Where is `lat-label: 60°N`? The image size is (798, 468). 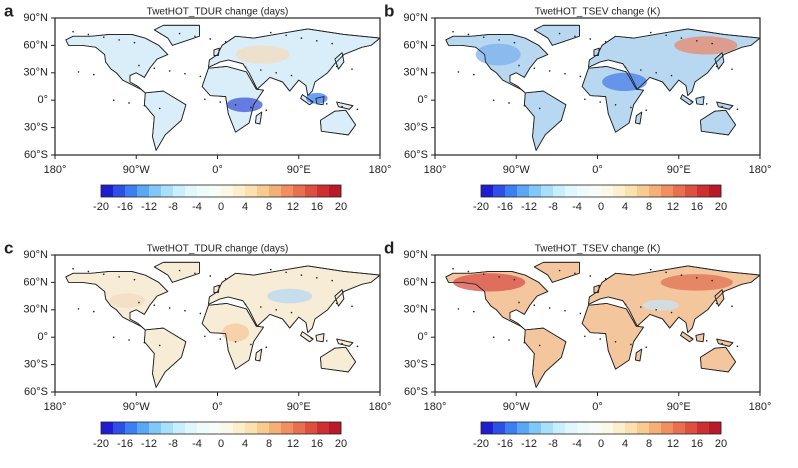
lat-label: 60°N is located at coordinates (415, 282).